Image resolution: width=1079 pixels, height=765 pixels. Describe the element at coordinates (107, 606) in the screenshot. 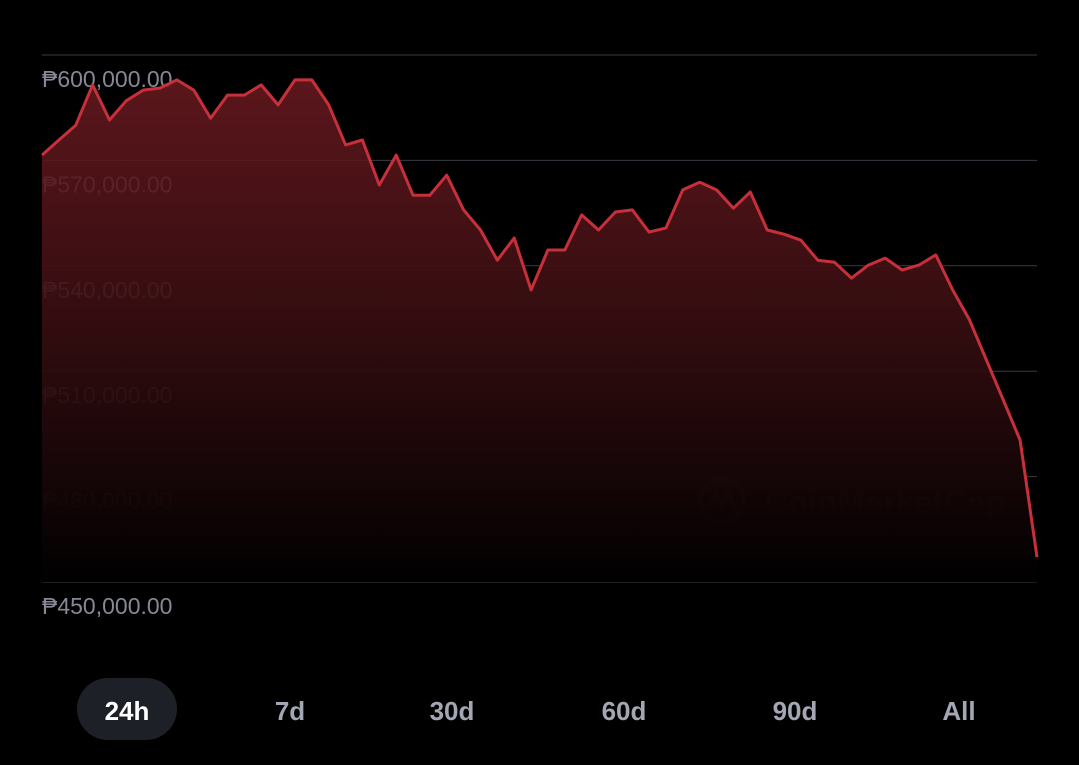

I see `y-tick-label: ₱450,000.00` at that location.